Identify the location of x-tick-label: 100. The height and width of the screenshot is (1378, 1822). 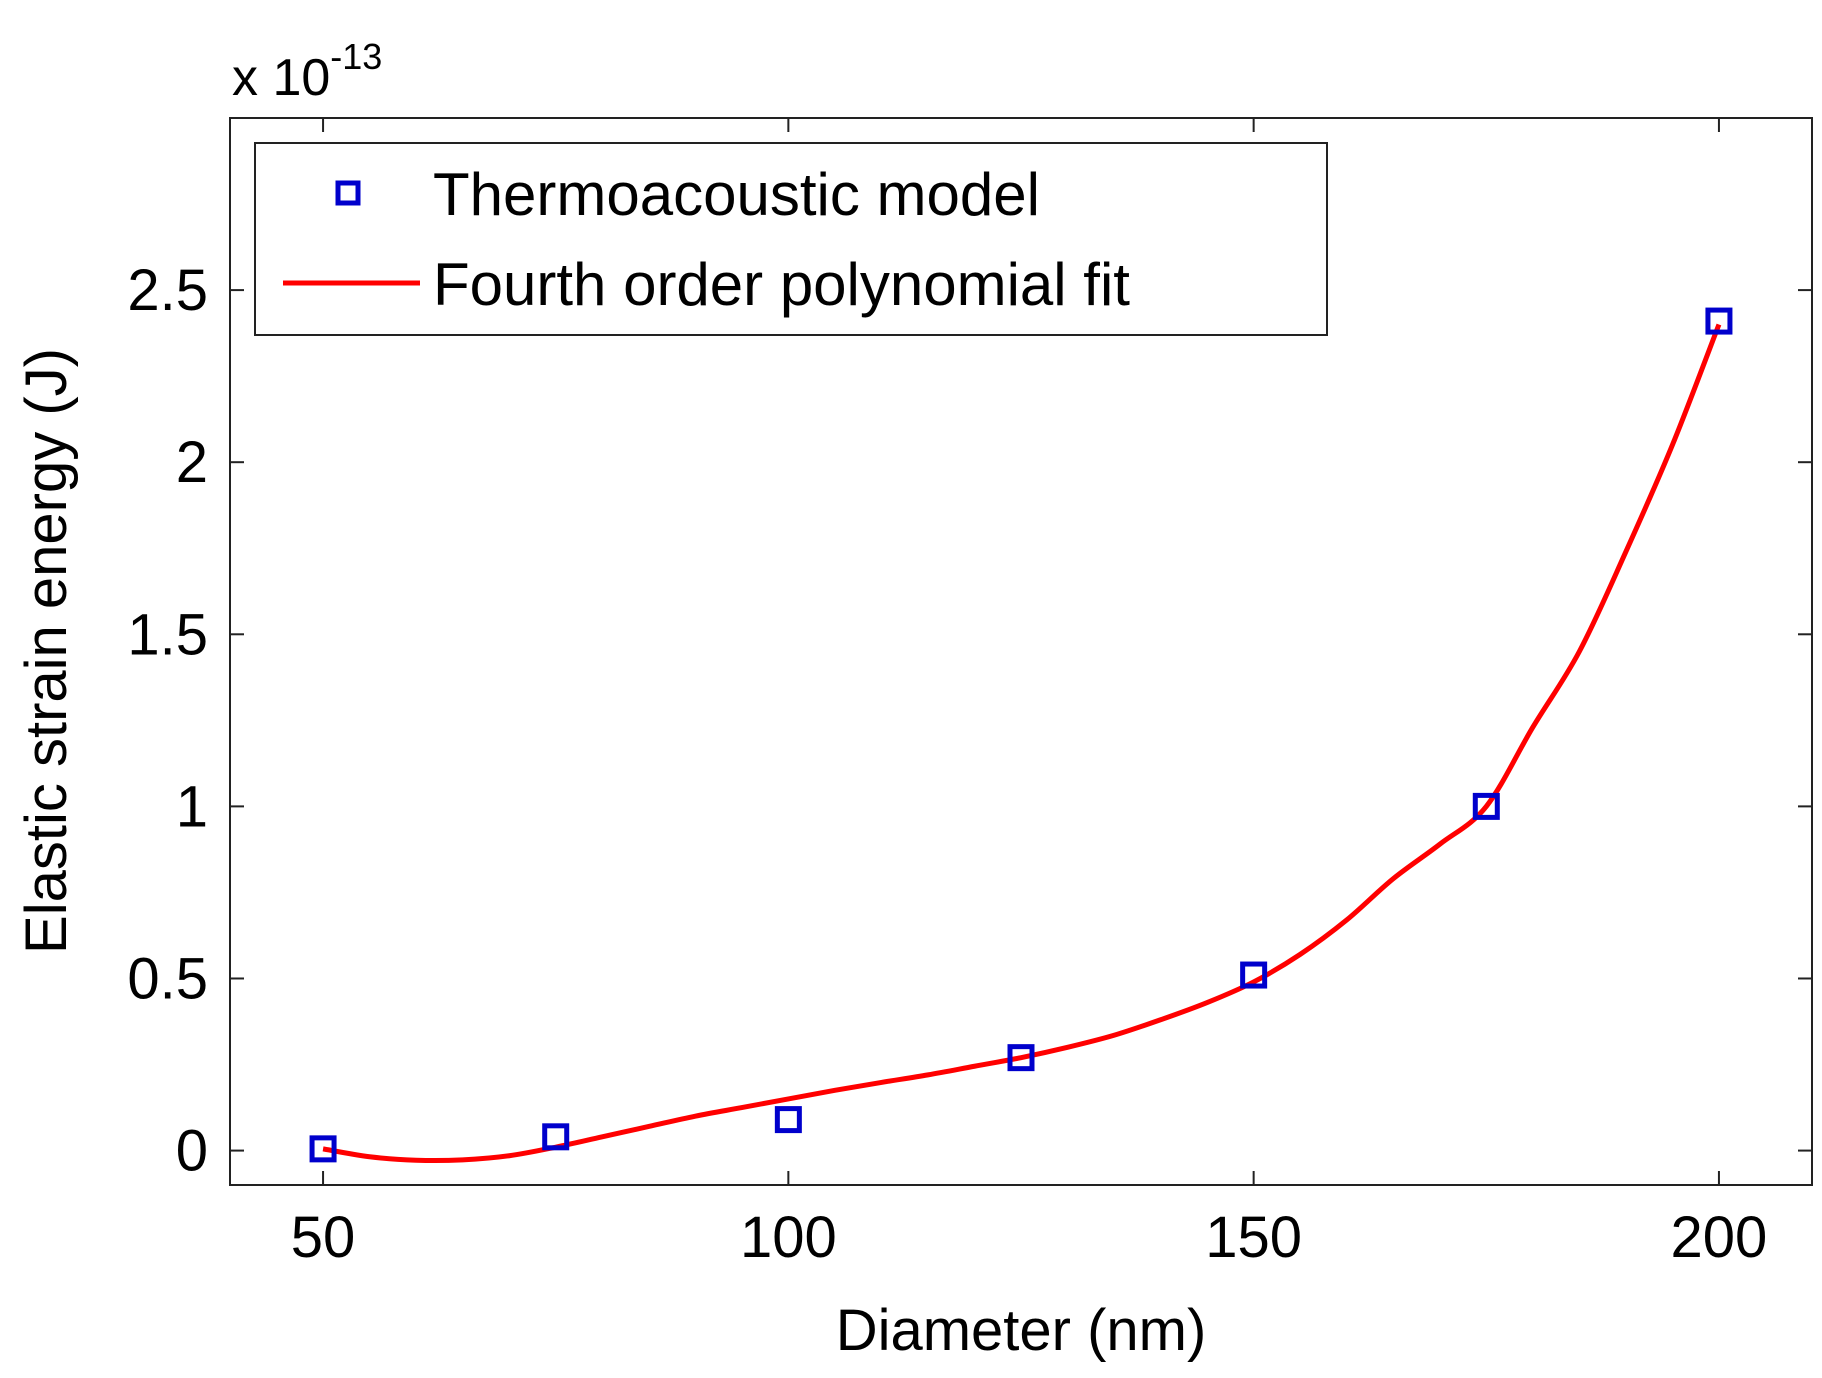
(788, 1237).